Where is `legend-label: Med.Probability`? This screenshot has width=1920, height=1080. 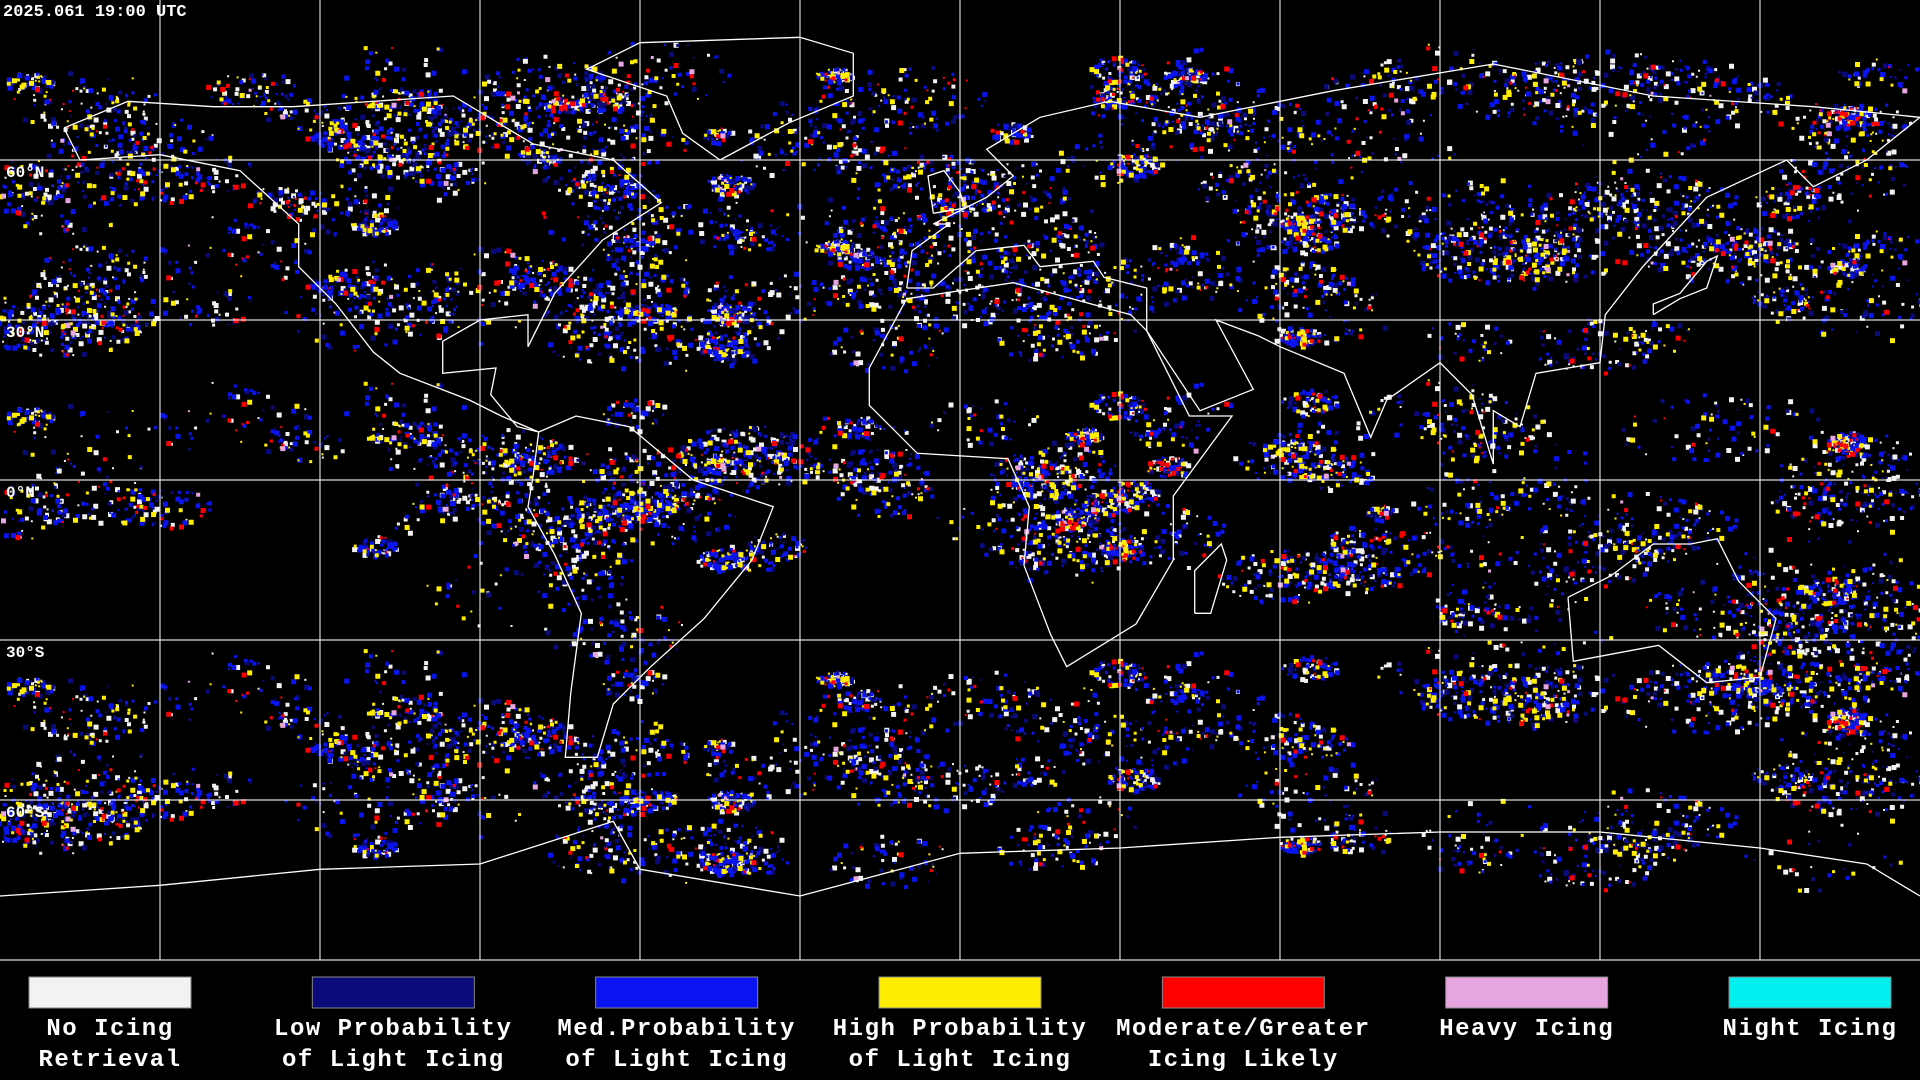
legend-label: Med.Probability is located at coordinates (676, 1029).